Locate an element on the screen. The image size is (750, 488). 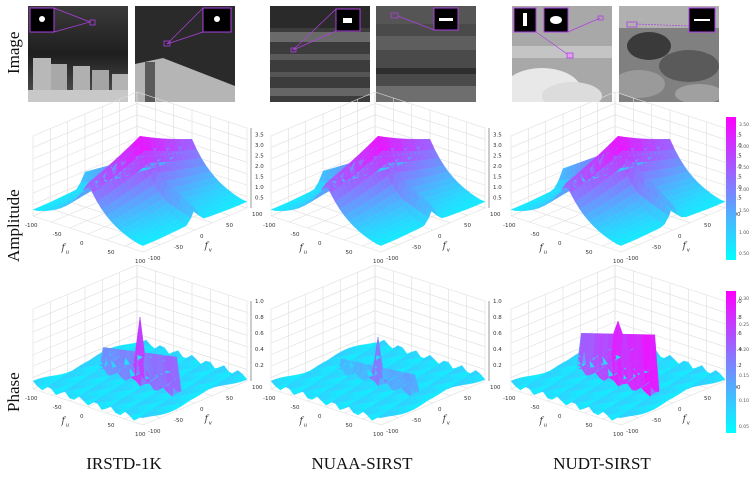
colorbar-tick: 0.25 is located at coordinates (744, 325).